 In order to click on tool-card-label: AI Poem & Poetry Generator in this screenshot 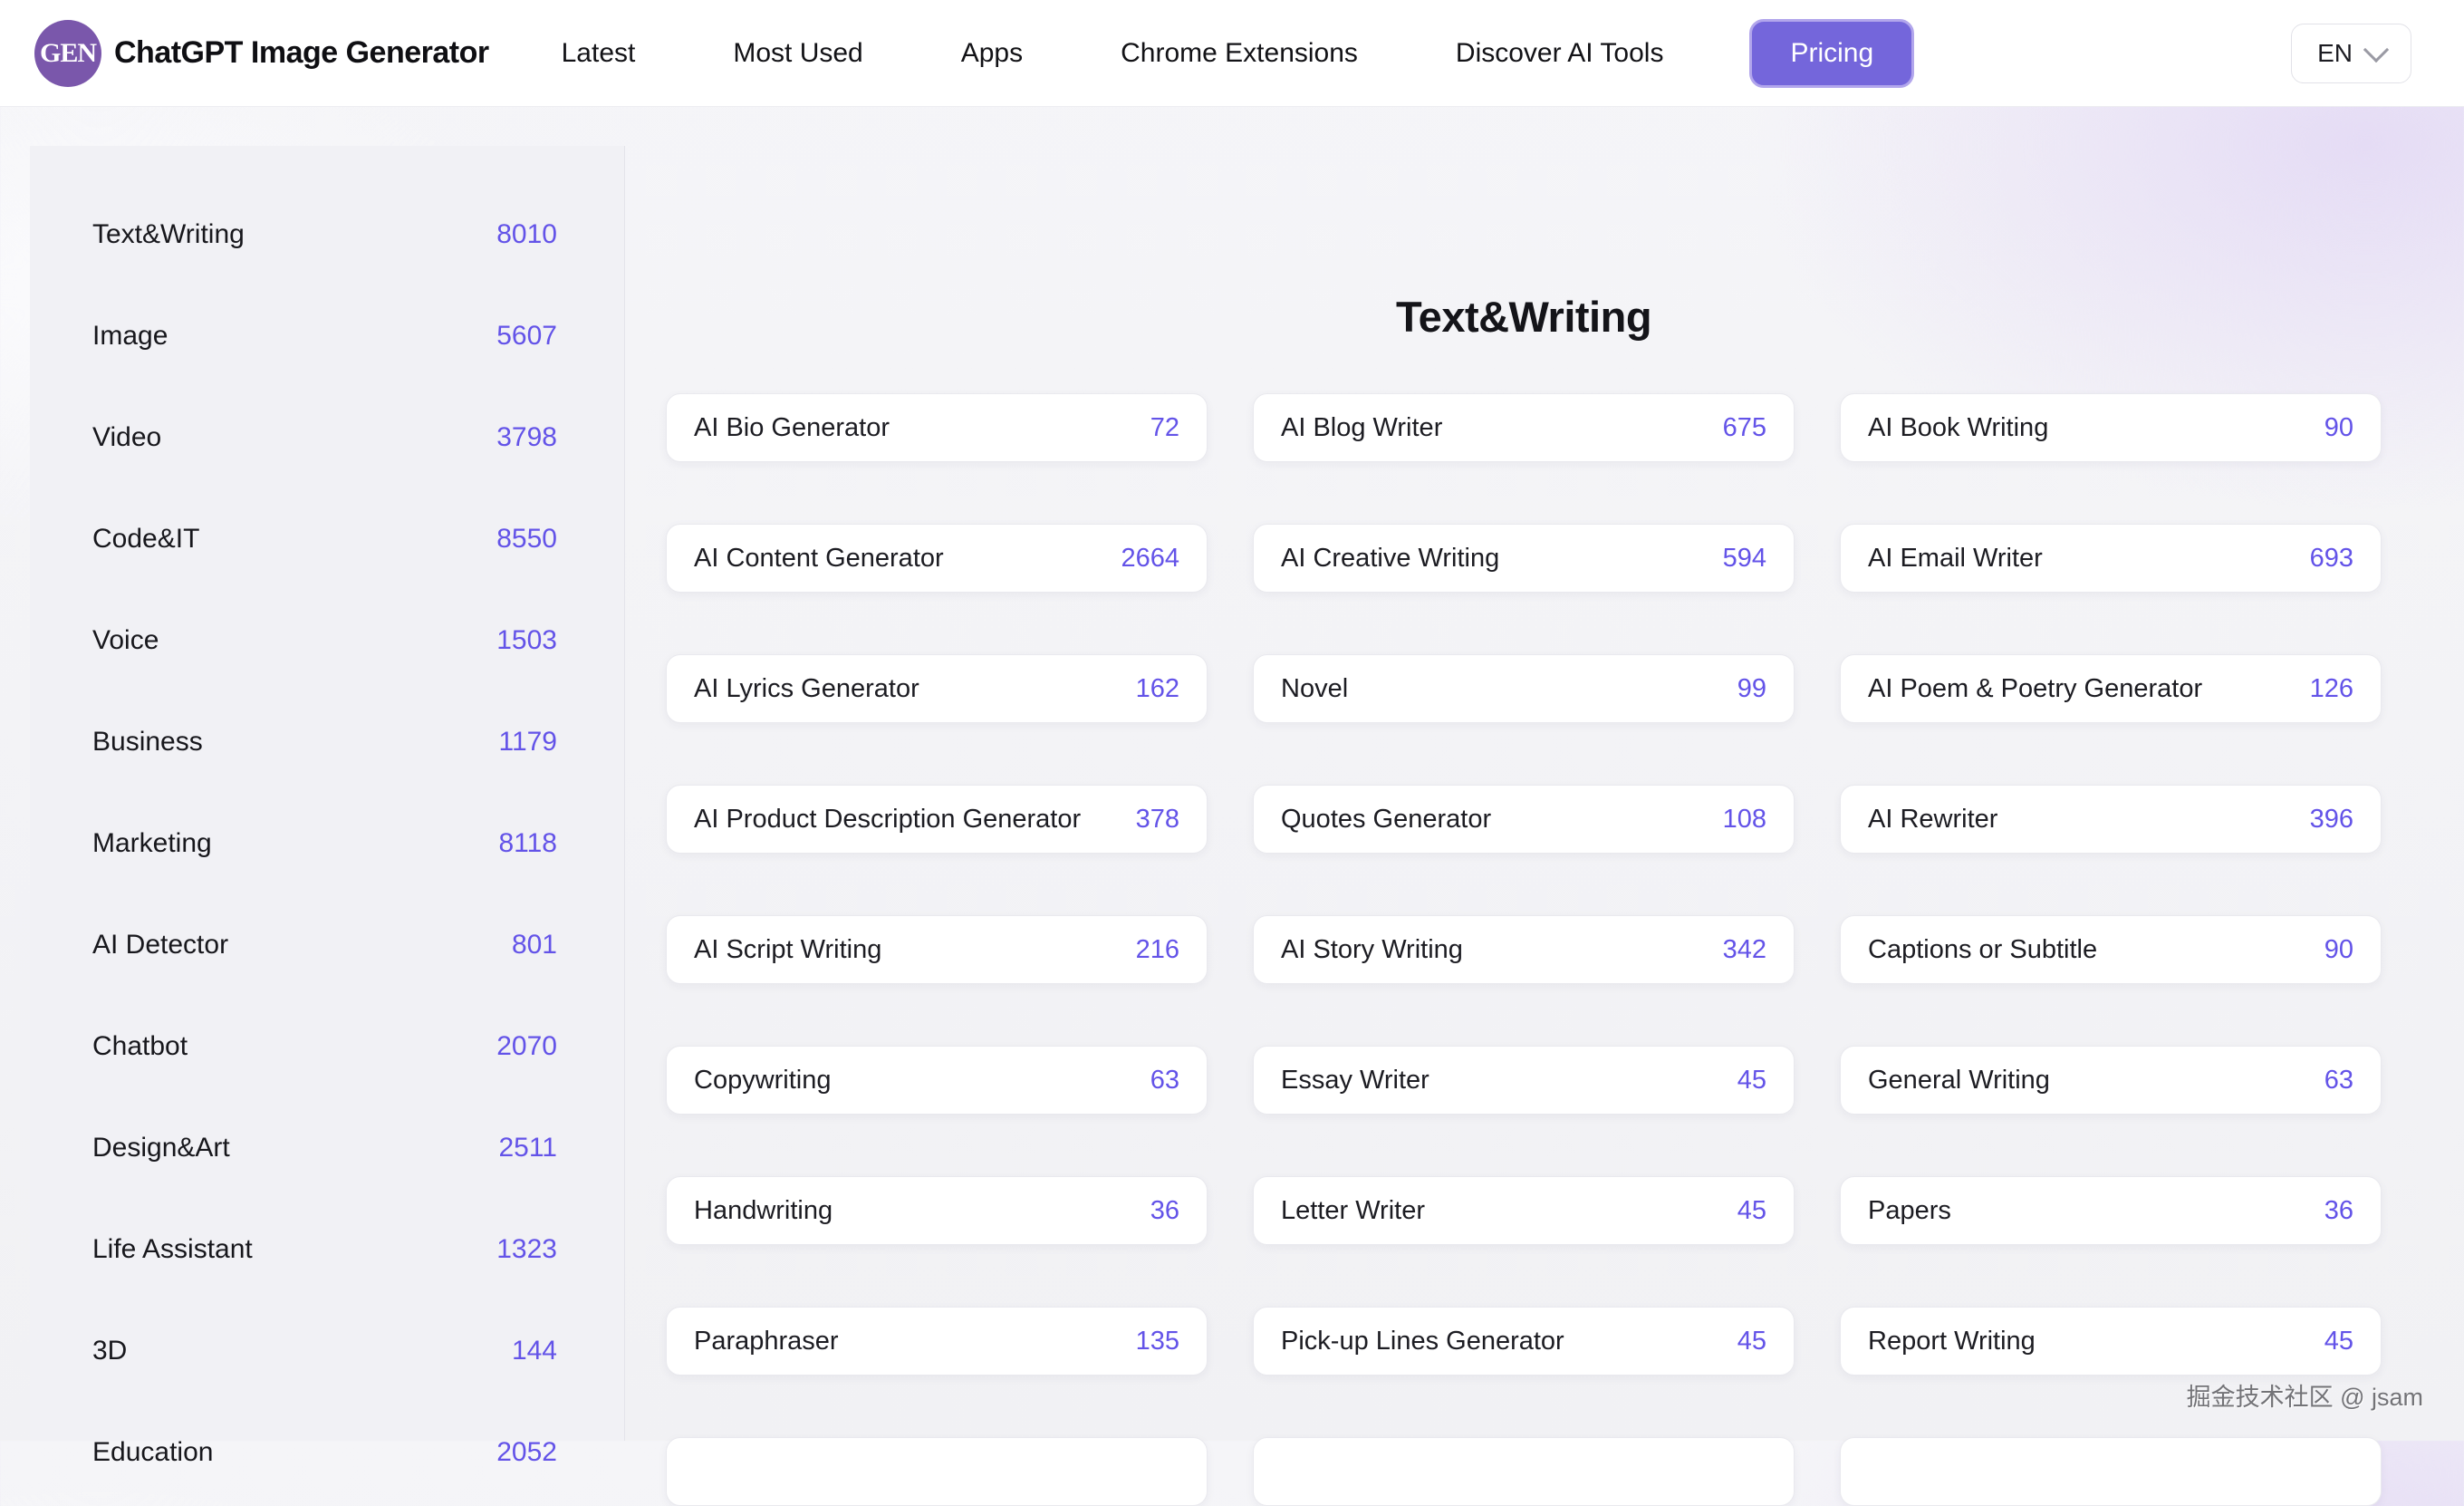, I will do `click(2035, 688)`.